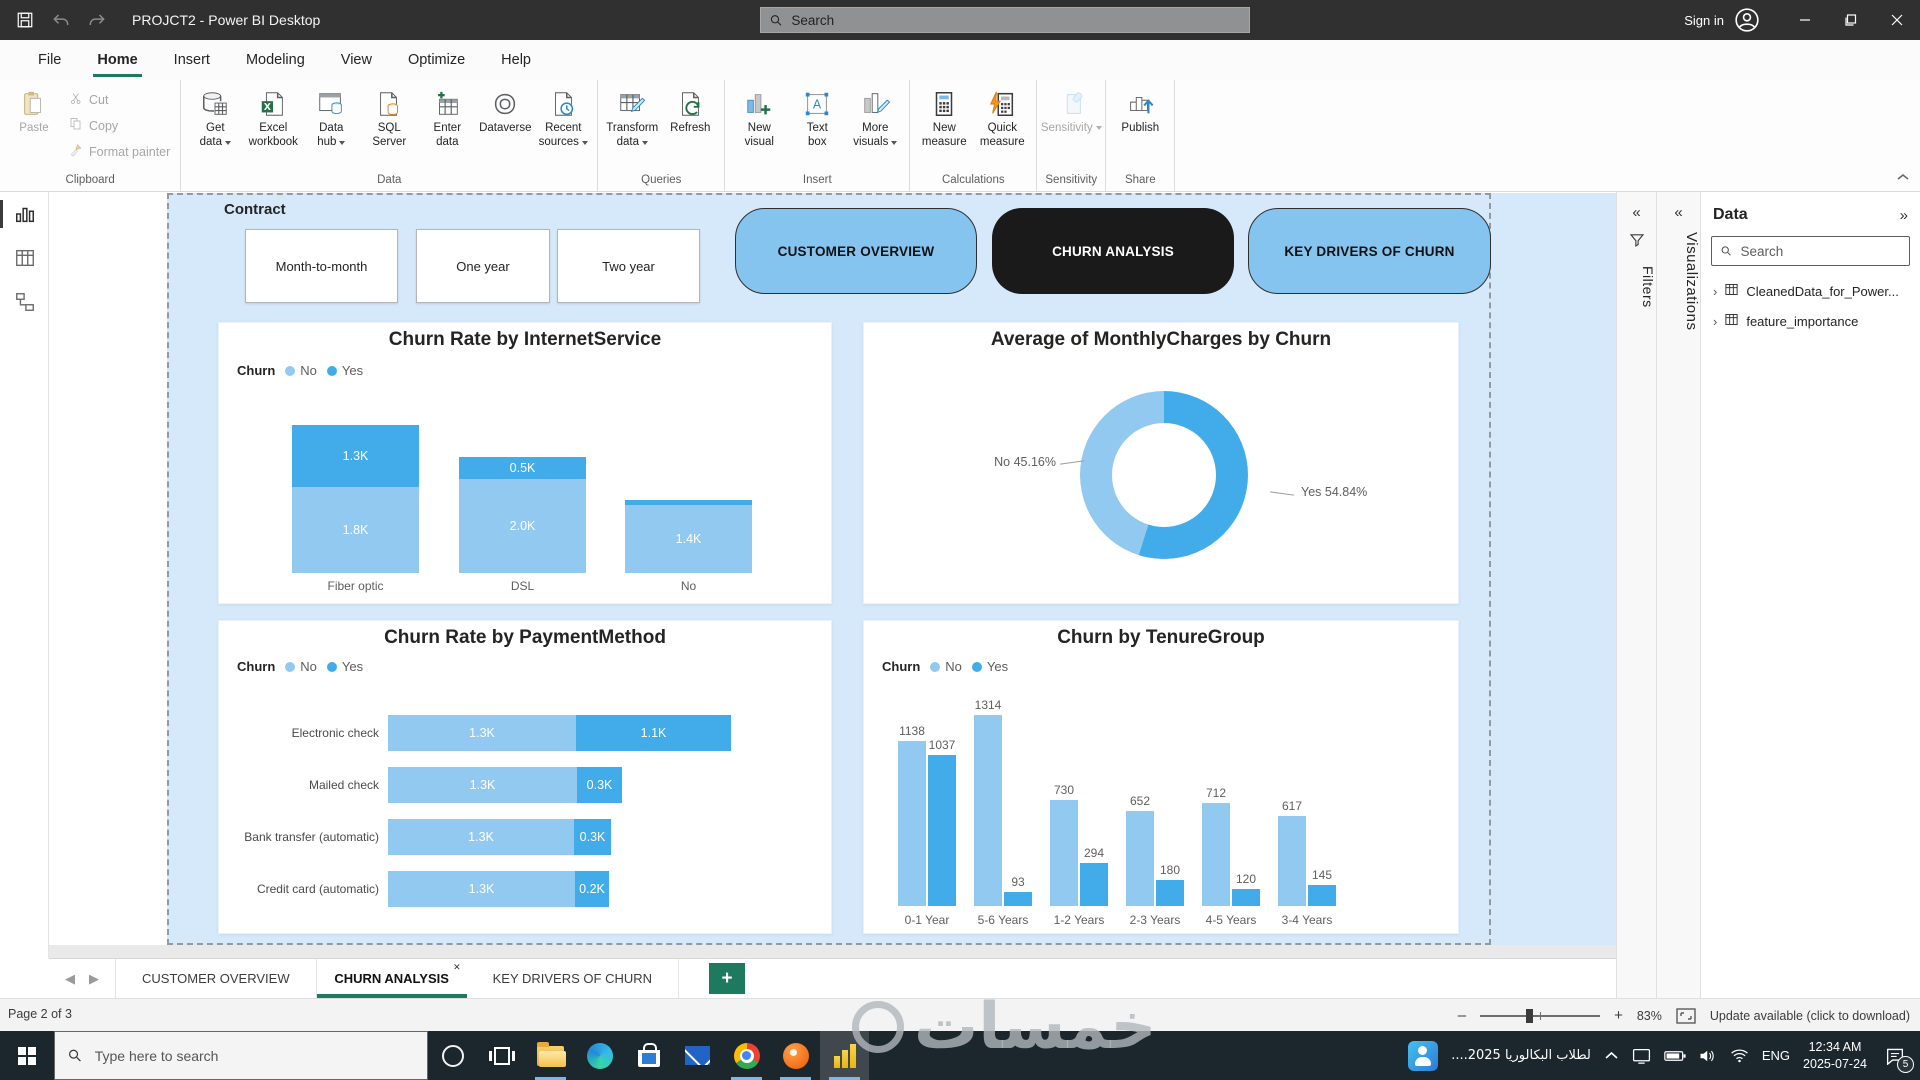 This screenshot has width=1920, height=1080. I want to click on taskbar-app-task-view, so click(501, 1055).